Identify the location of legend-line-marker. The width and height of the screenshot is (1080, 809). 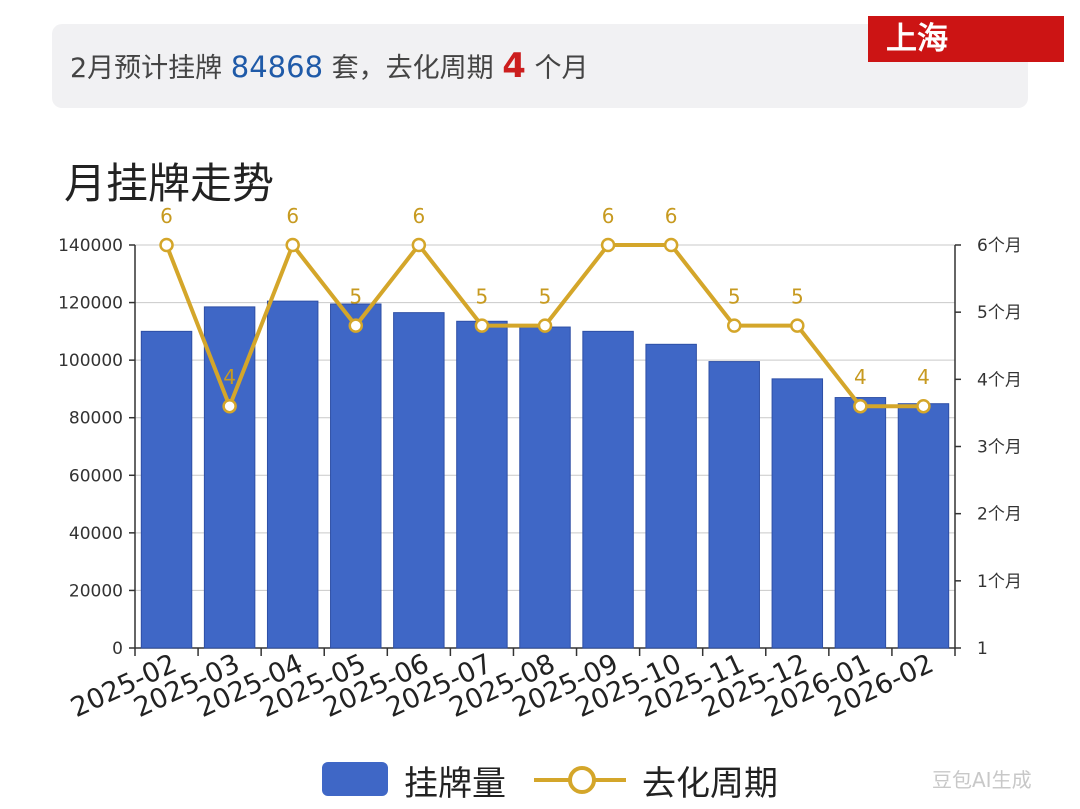
(582, 780).